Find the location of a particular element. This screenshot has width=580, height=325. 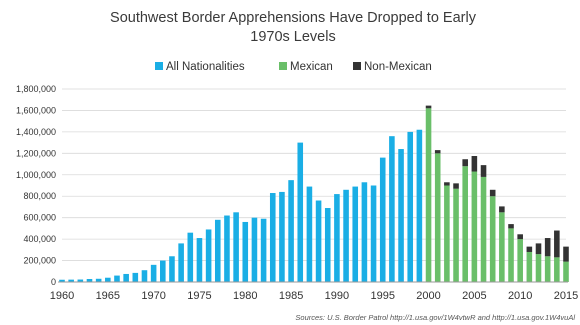

x-tick-label: 1960 is located at coordinates (62, 296).